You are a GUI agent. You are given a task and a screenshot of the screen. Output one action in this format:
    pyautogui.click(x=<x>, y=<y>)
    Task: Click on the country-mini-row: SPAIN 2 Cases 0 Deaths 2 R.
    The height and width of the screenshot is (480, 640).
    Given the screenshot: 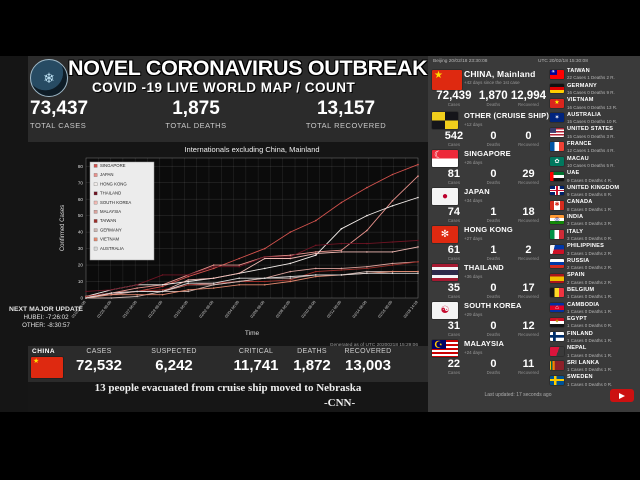 What is the action you would take?
    pyautogui.click(x=595, y=279)
    